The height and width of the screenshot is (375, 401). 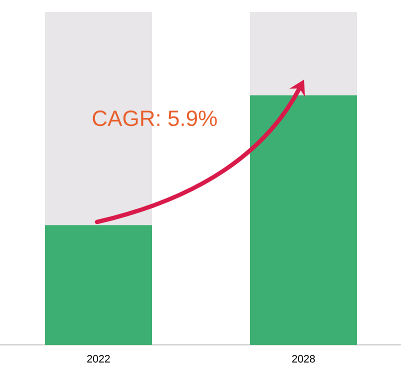 What do you see at coordinates (303, 359) in the screenshot?
I see `x-tick-label: 2028` at bounding box center [303, 359].